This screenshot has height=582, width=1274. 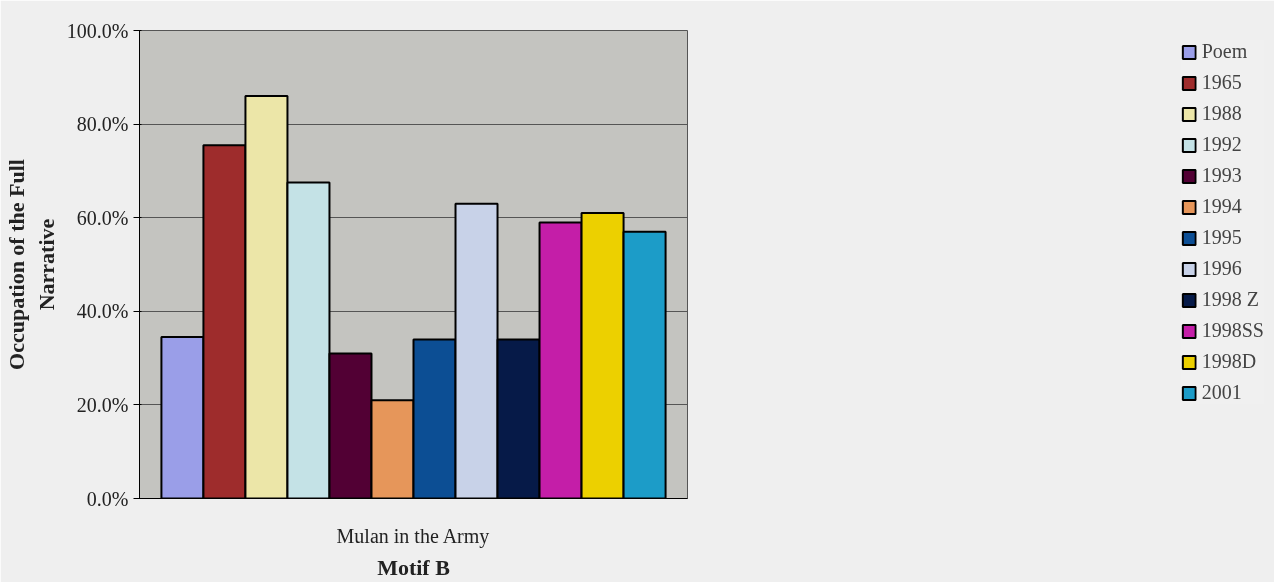 What do you see at coordinates (1232, 330) in the screenshot?
I see `legend-label: 1998SS` at bounding box center [1232, 330].